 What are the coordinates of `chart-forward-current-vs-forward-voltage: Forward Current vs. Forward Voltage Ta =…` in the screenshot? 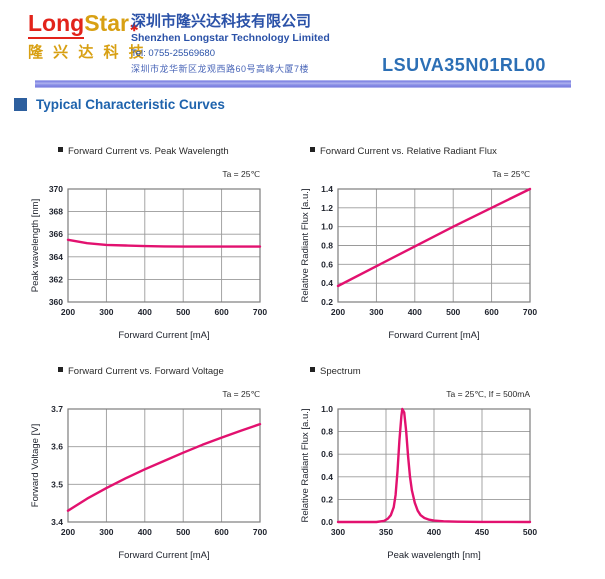 It's located at (151, 460).